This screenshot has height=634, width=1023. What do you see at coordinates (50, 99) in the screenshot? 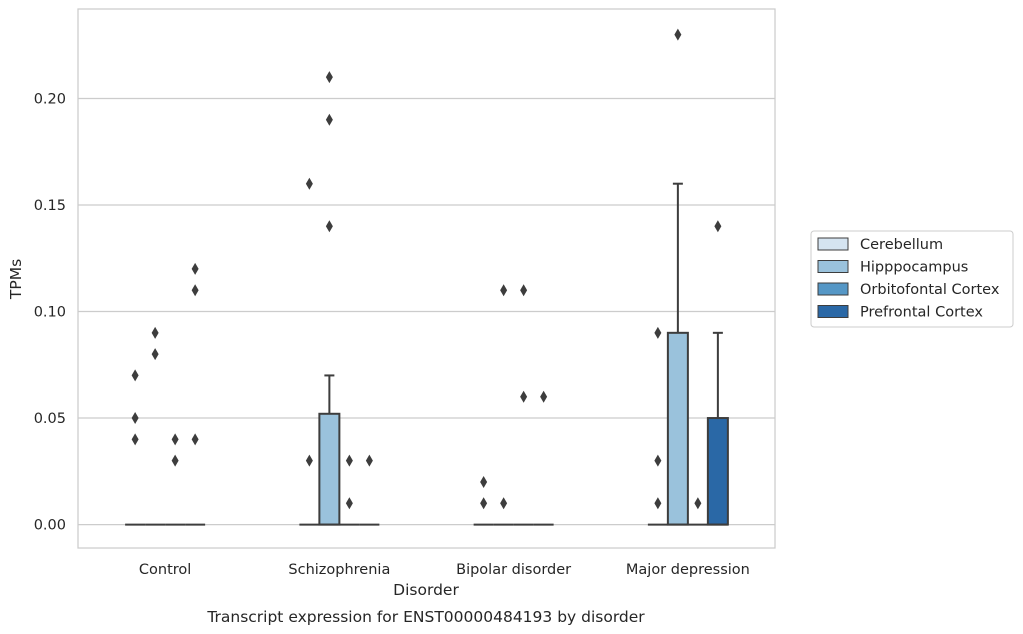
I see `y-tick-label: 0.20` at bounding box center [50, 99].